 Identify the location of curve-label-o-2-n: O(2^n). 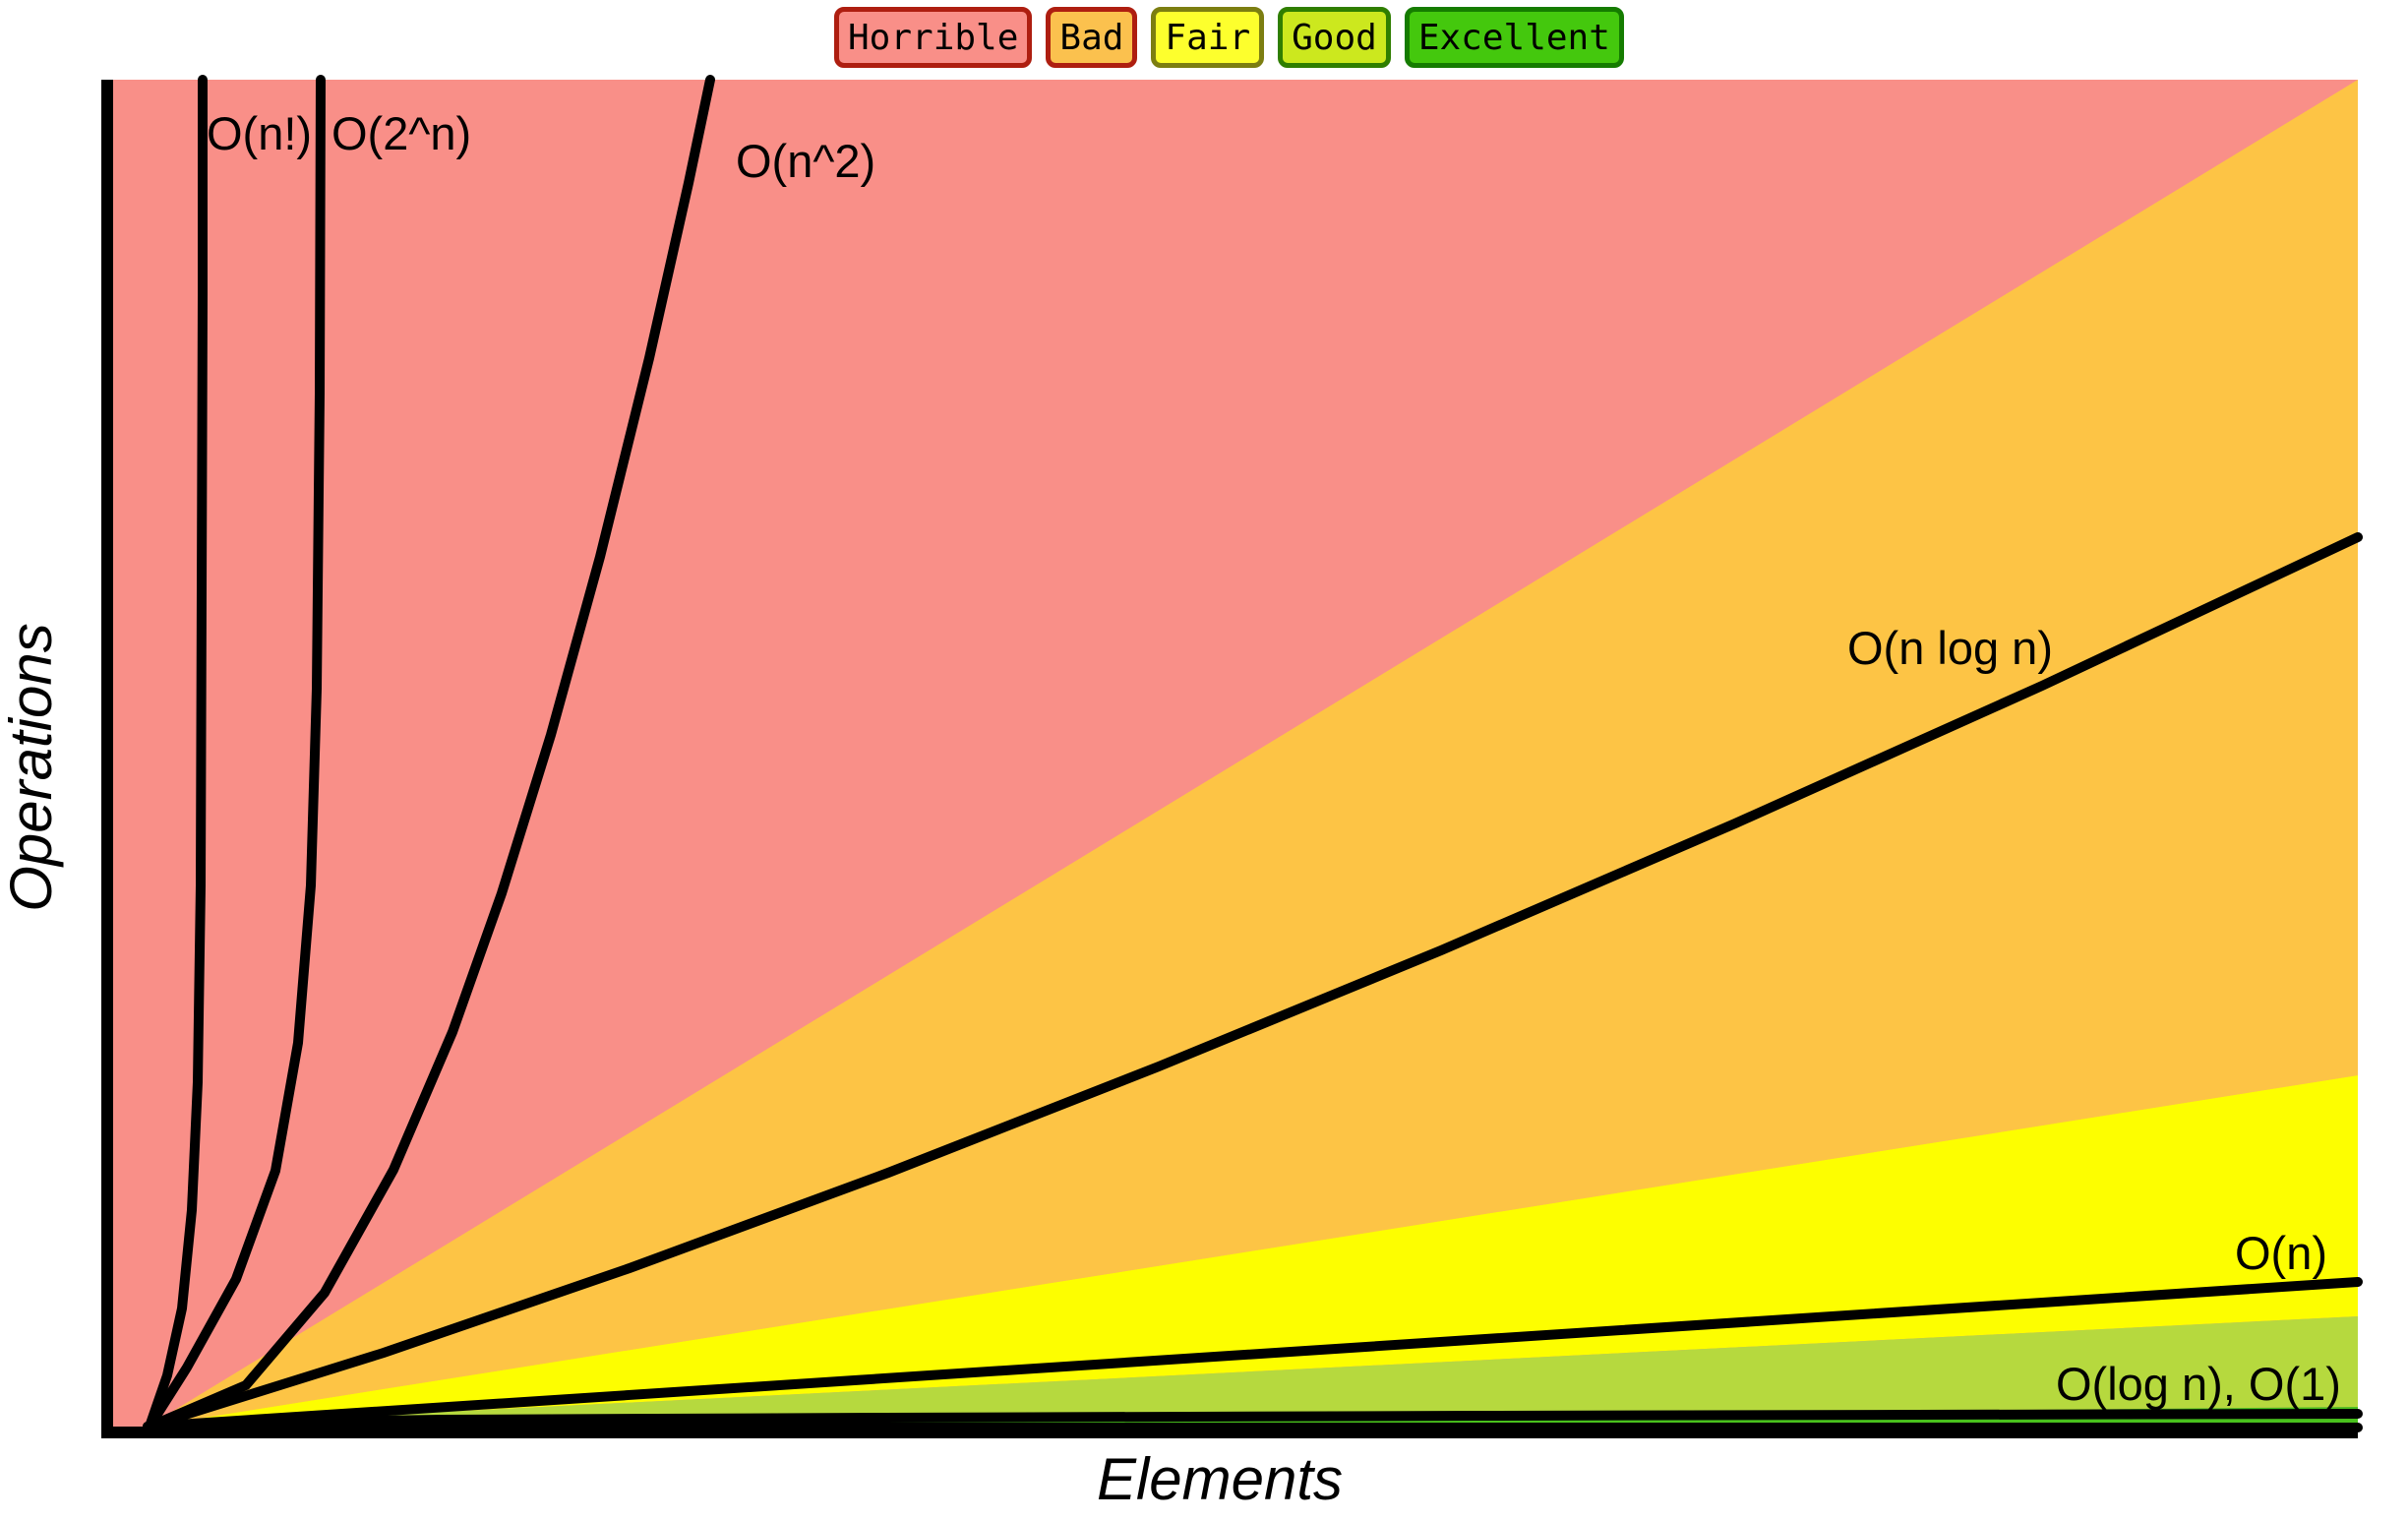
(401, 133).